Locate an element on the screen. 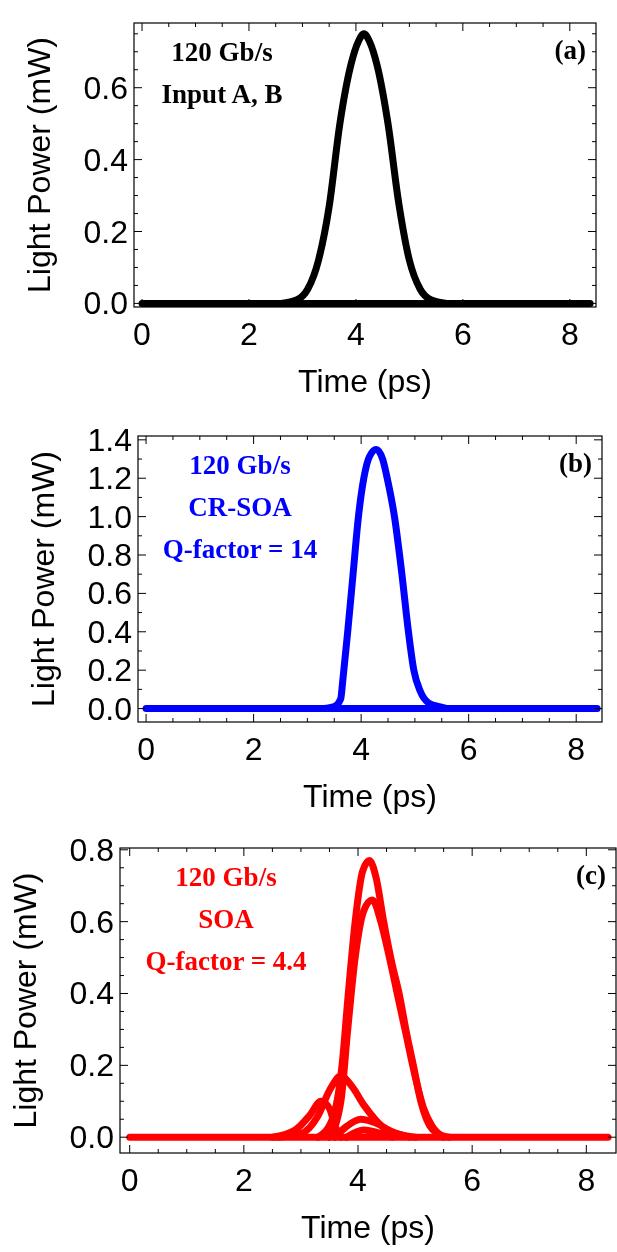  annotation: CR-SOA is located at coordinates (240, 507).